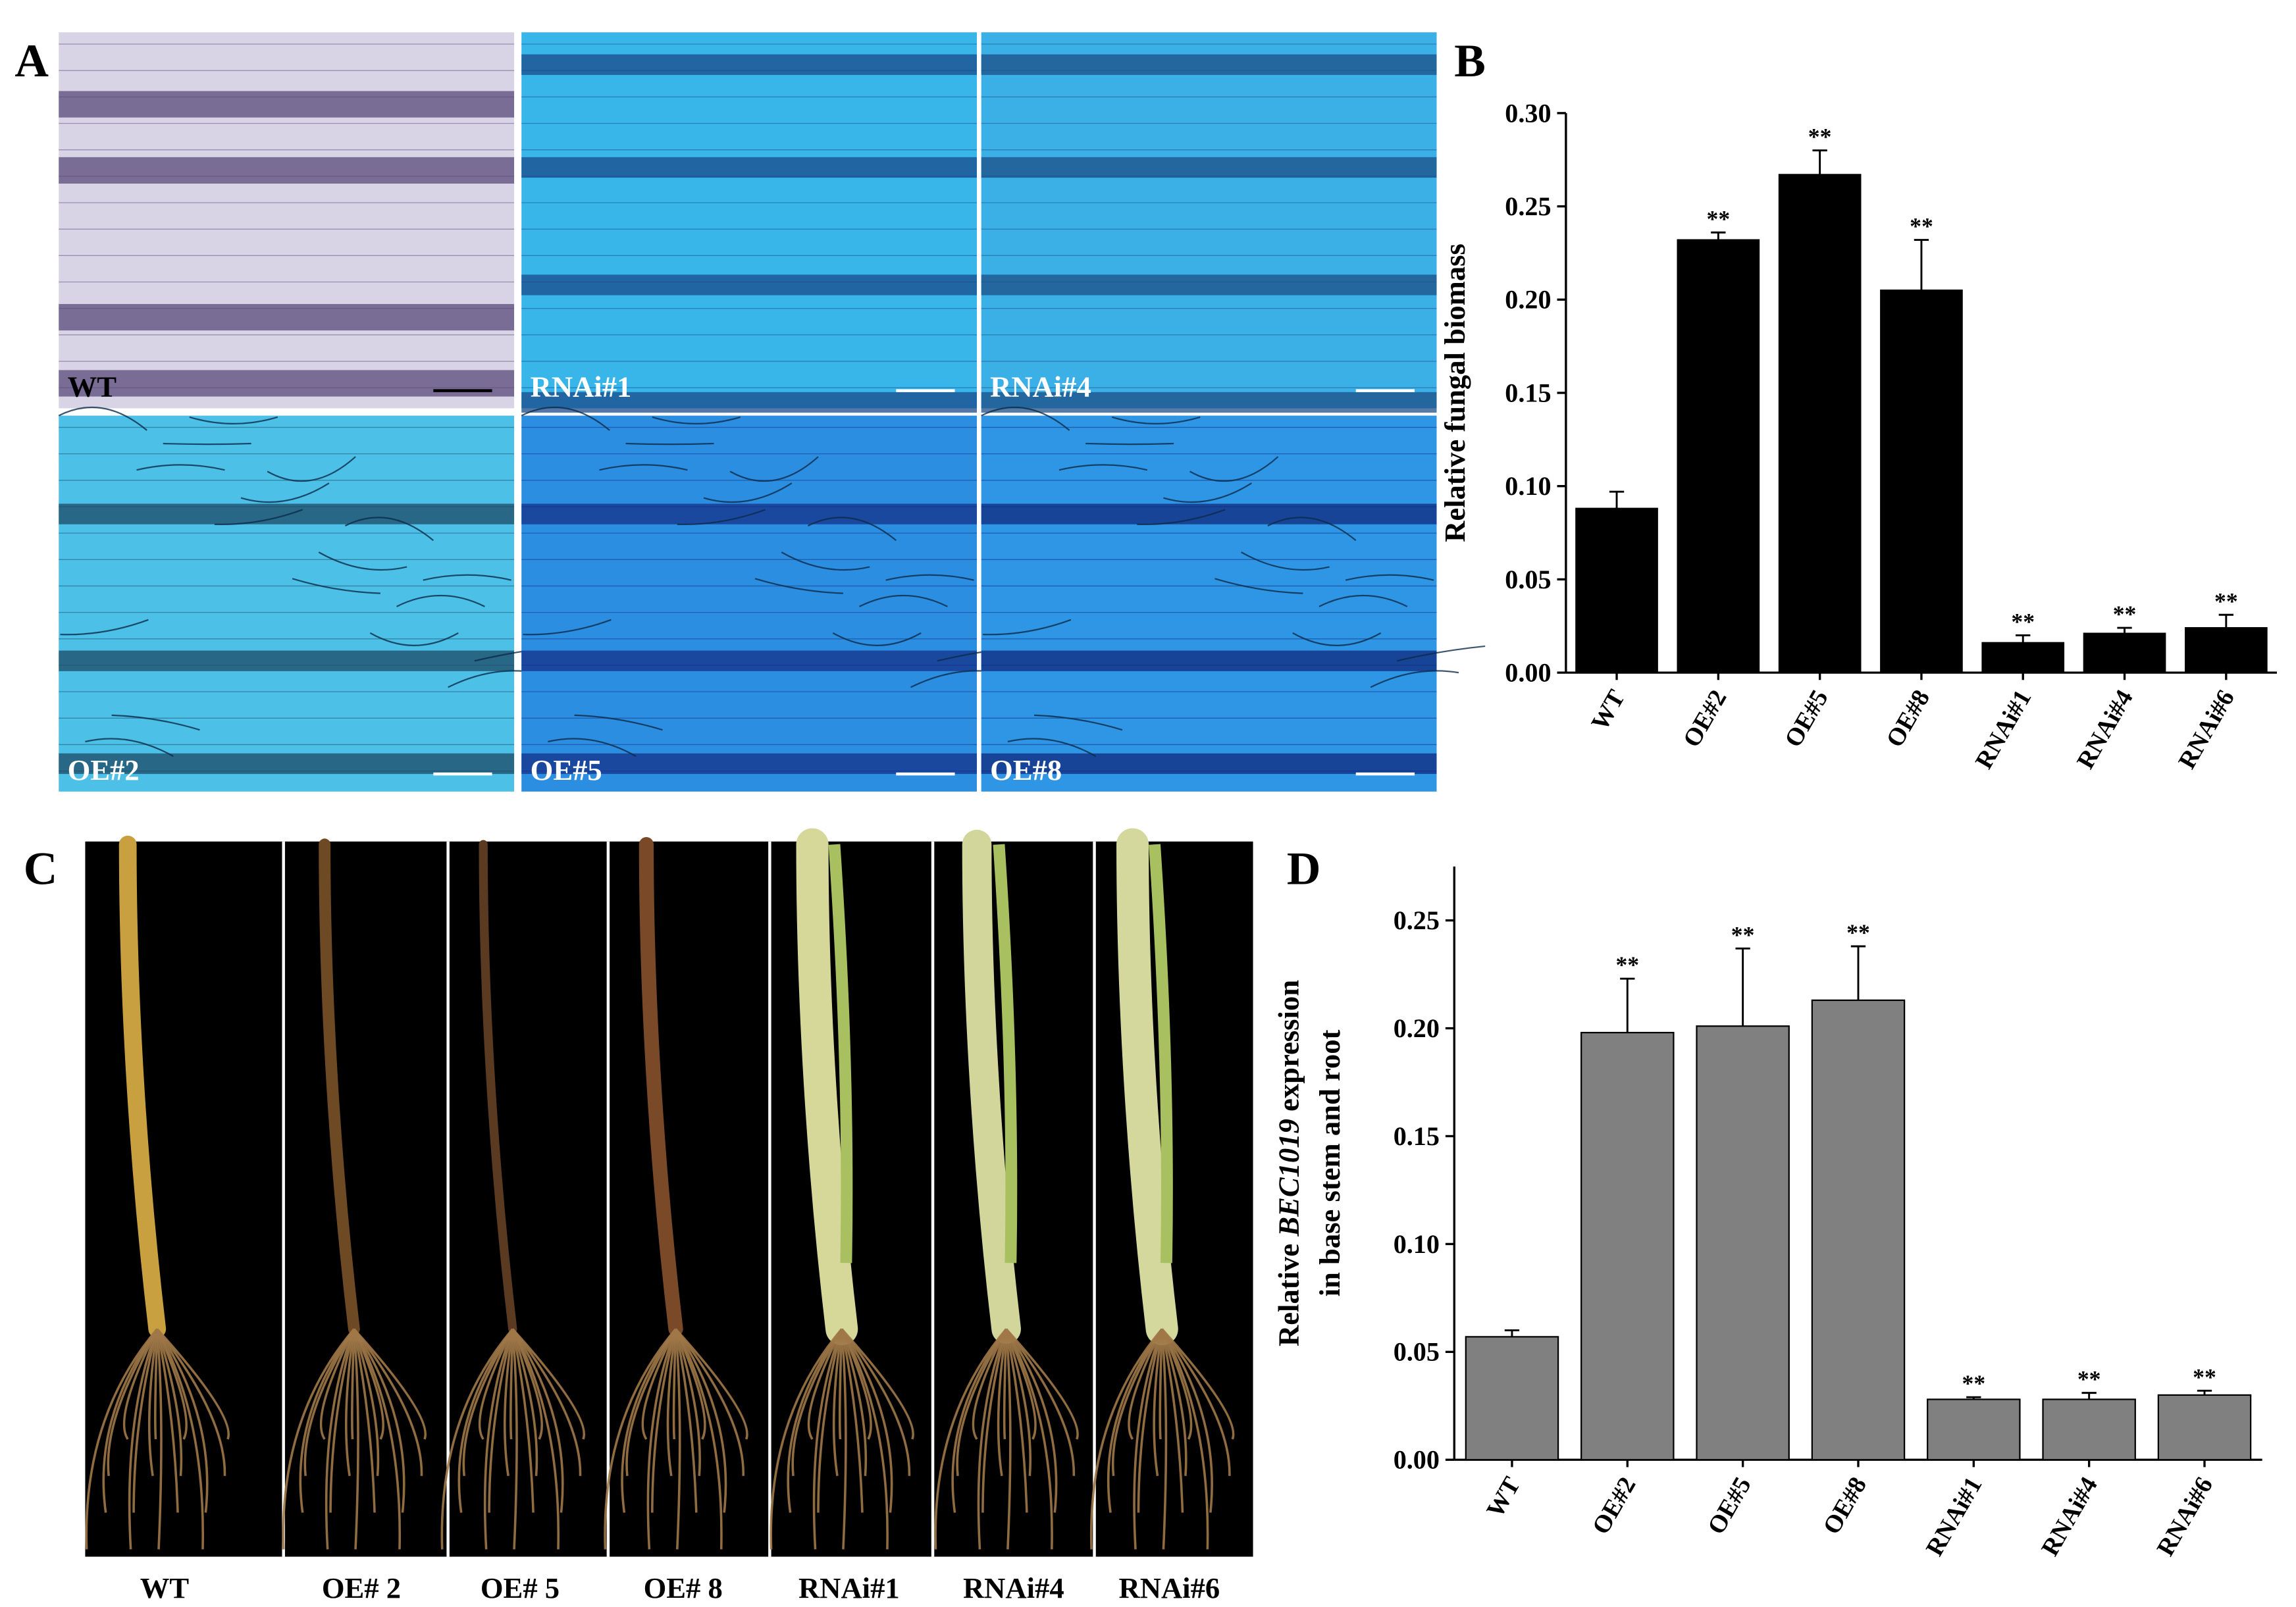  Describe the element at coordinates (2206, 729) in the screenshot. I see `x-tick-label: RNAi#6` at that location.